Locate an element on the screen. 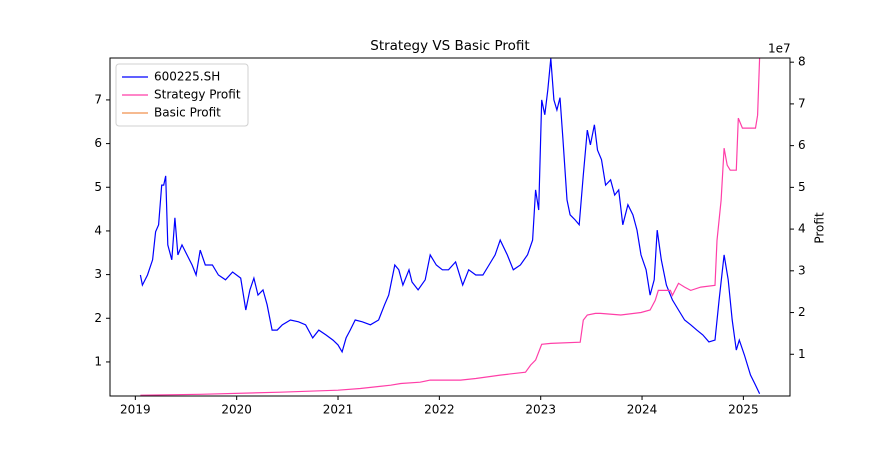 The height and width of the screenshot is (454, 878). x-tick-label: 2020 is located at coordinates (236, 410).